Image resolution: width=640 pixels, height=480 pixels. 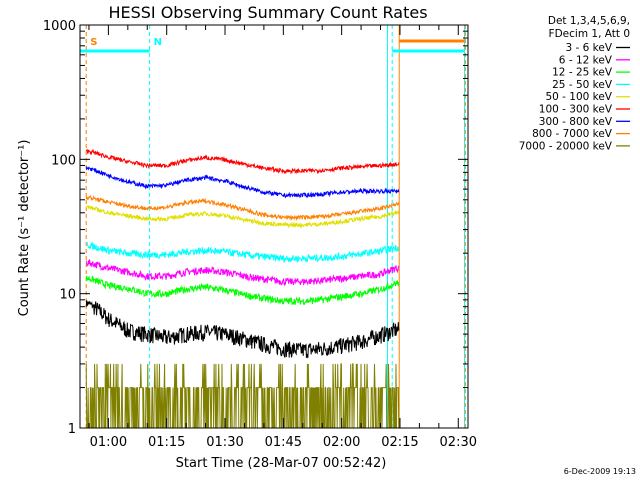 What do you see at coordinates (267, 12) in the screenshot?
I see `chart-title: HESSI Observing Summary Count Rates` at bounding box center [267, 12].